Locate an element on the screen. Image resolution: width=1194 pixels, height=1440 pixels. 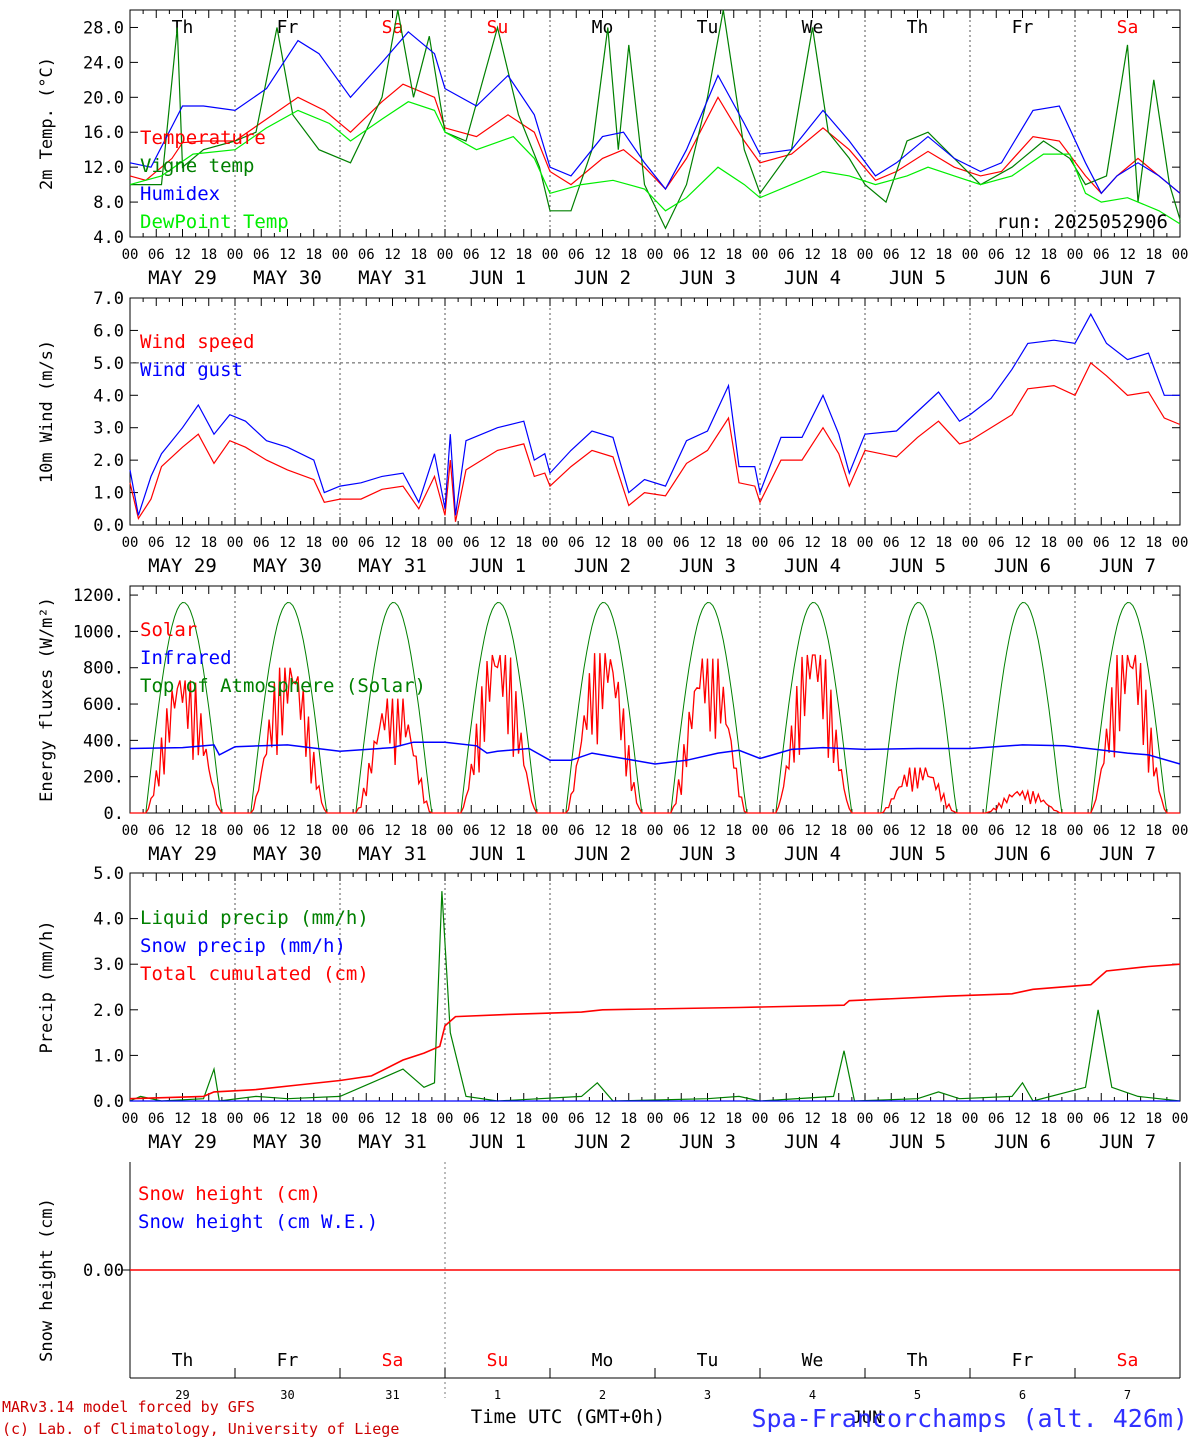
legend-wind-speed: Wind speed is located at coordinates (197, 342).